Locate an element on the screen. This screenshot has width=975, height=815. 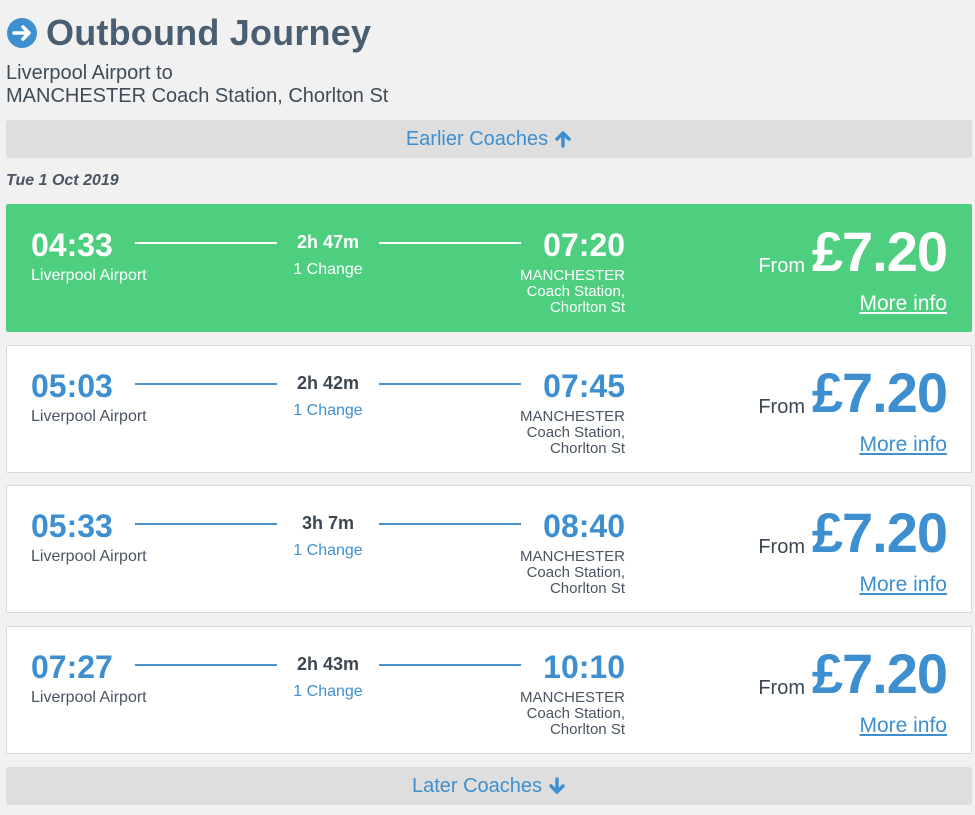
page-title: Outbound Journey is located at coordinates (209, 32).